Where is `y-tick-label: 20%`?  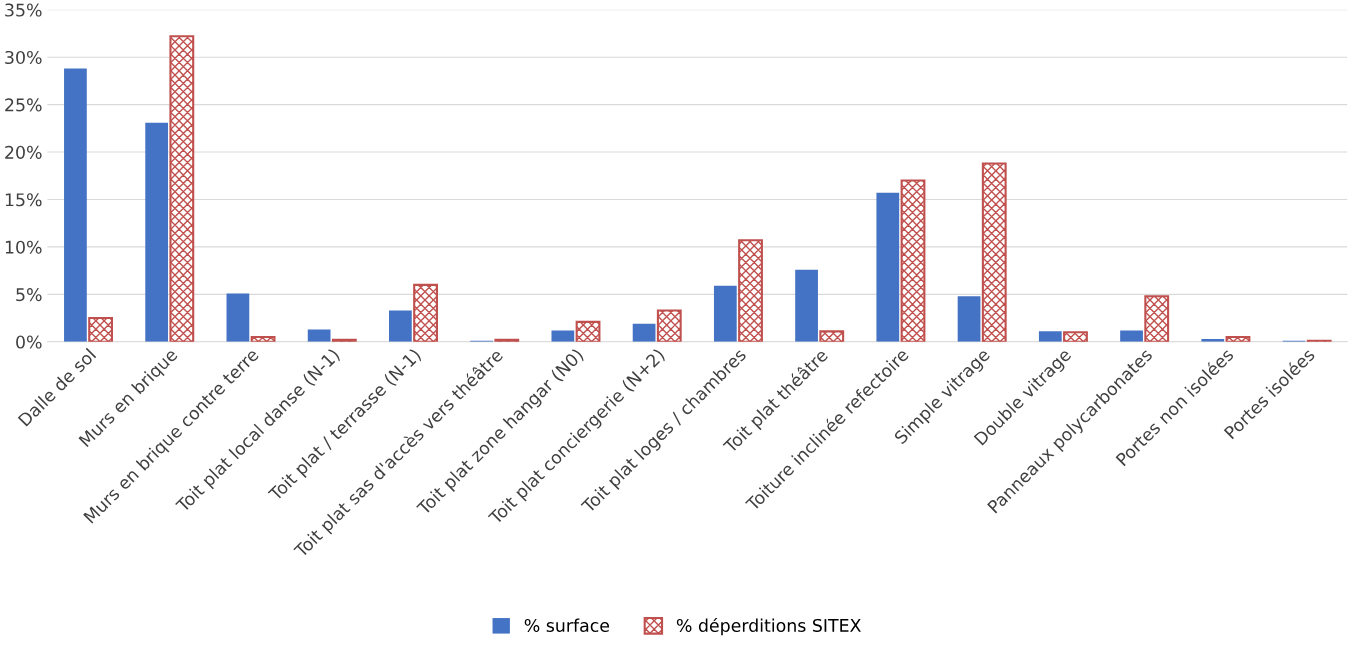 y-tick-label: 20% is located at coordinates (23, 152).